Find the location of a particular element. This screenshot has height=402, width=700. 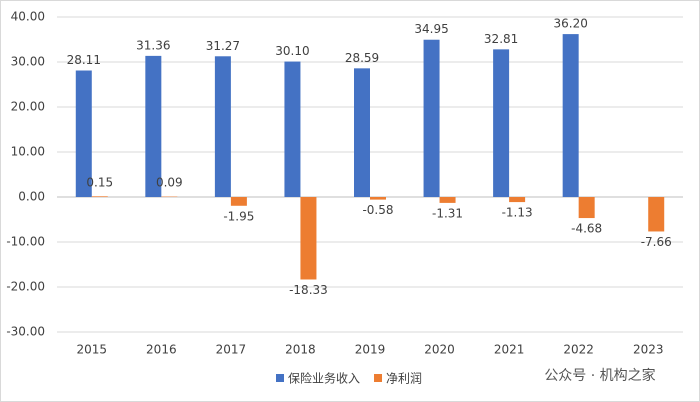

data-label: 31.27 is located at coordinates (223, 46).